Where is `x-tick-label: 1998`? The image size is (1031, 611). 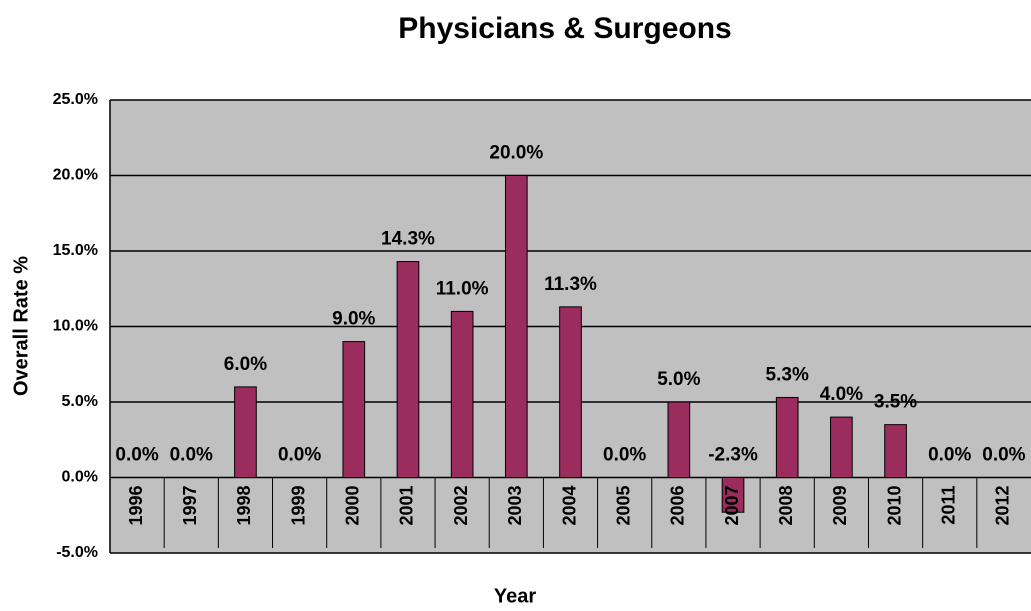
x-tick-label: 1998 is located at coordinates (244, 506).